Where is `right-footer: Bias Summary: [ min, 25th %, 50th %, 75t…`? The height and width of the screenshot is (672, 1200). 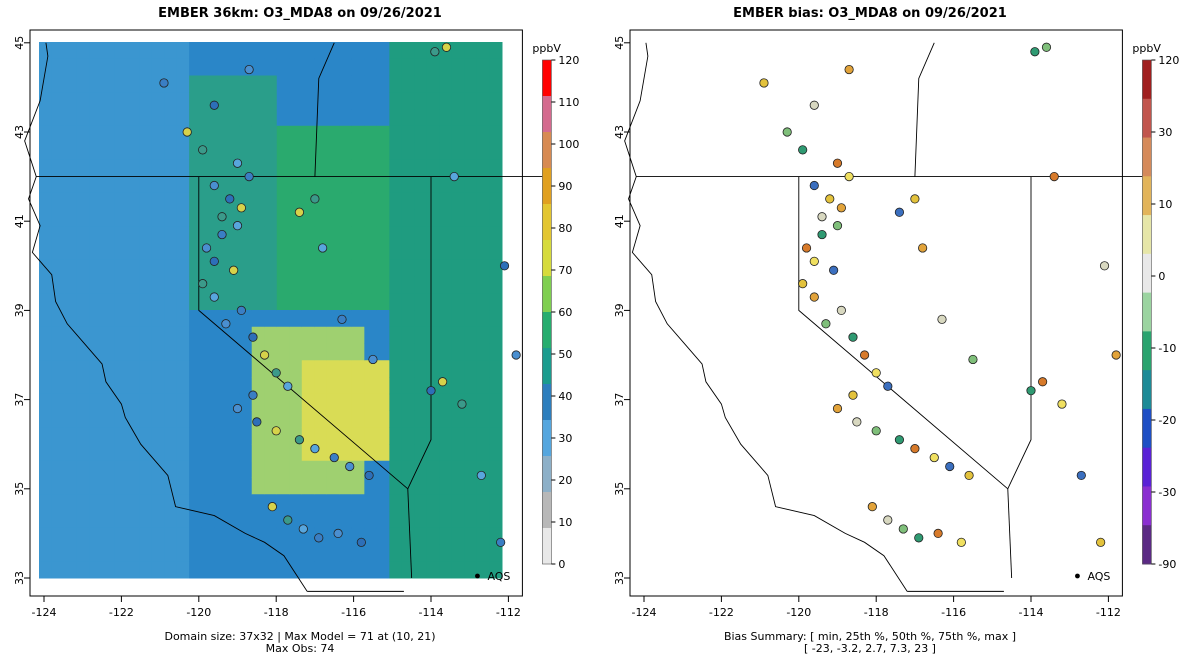
right-footer: Bias Summary: [ min, 25th %, 50th %, 75t… is located at coordinates (870, 643).